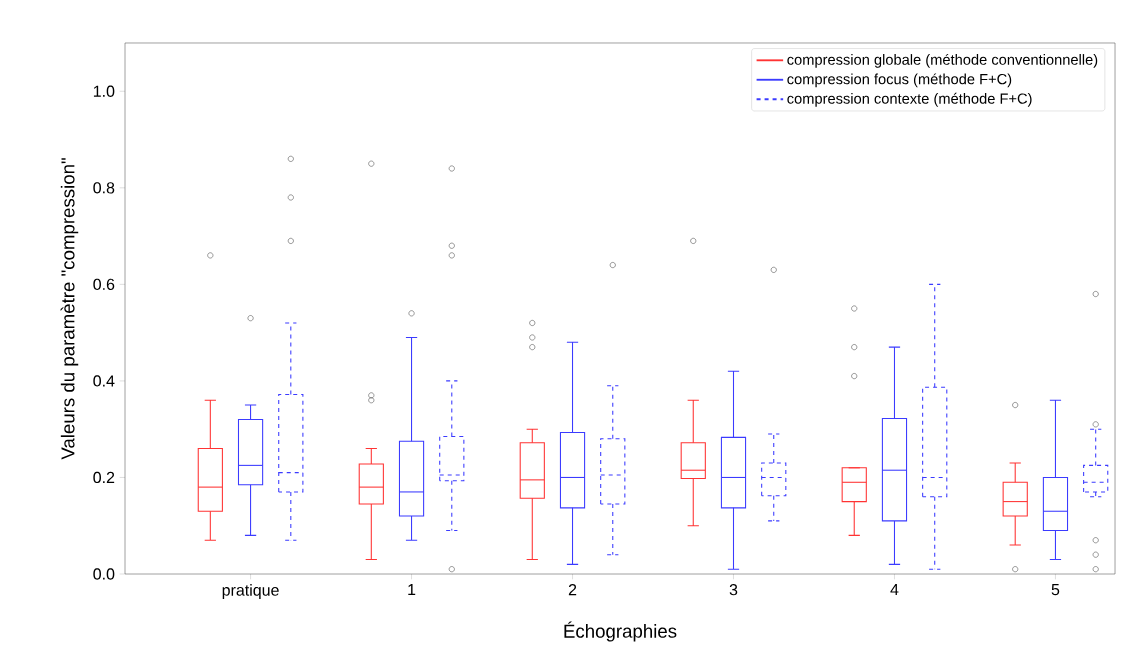  Describe the element at coordinates (909, 99) in the screenshot. I see `legend-label: compression contexte (méthode F+C)` at that location.